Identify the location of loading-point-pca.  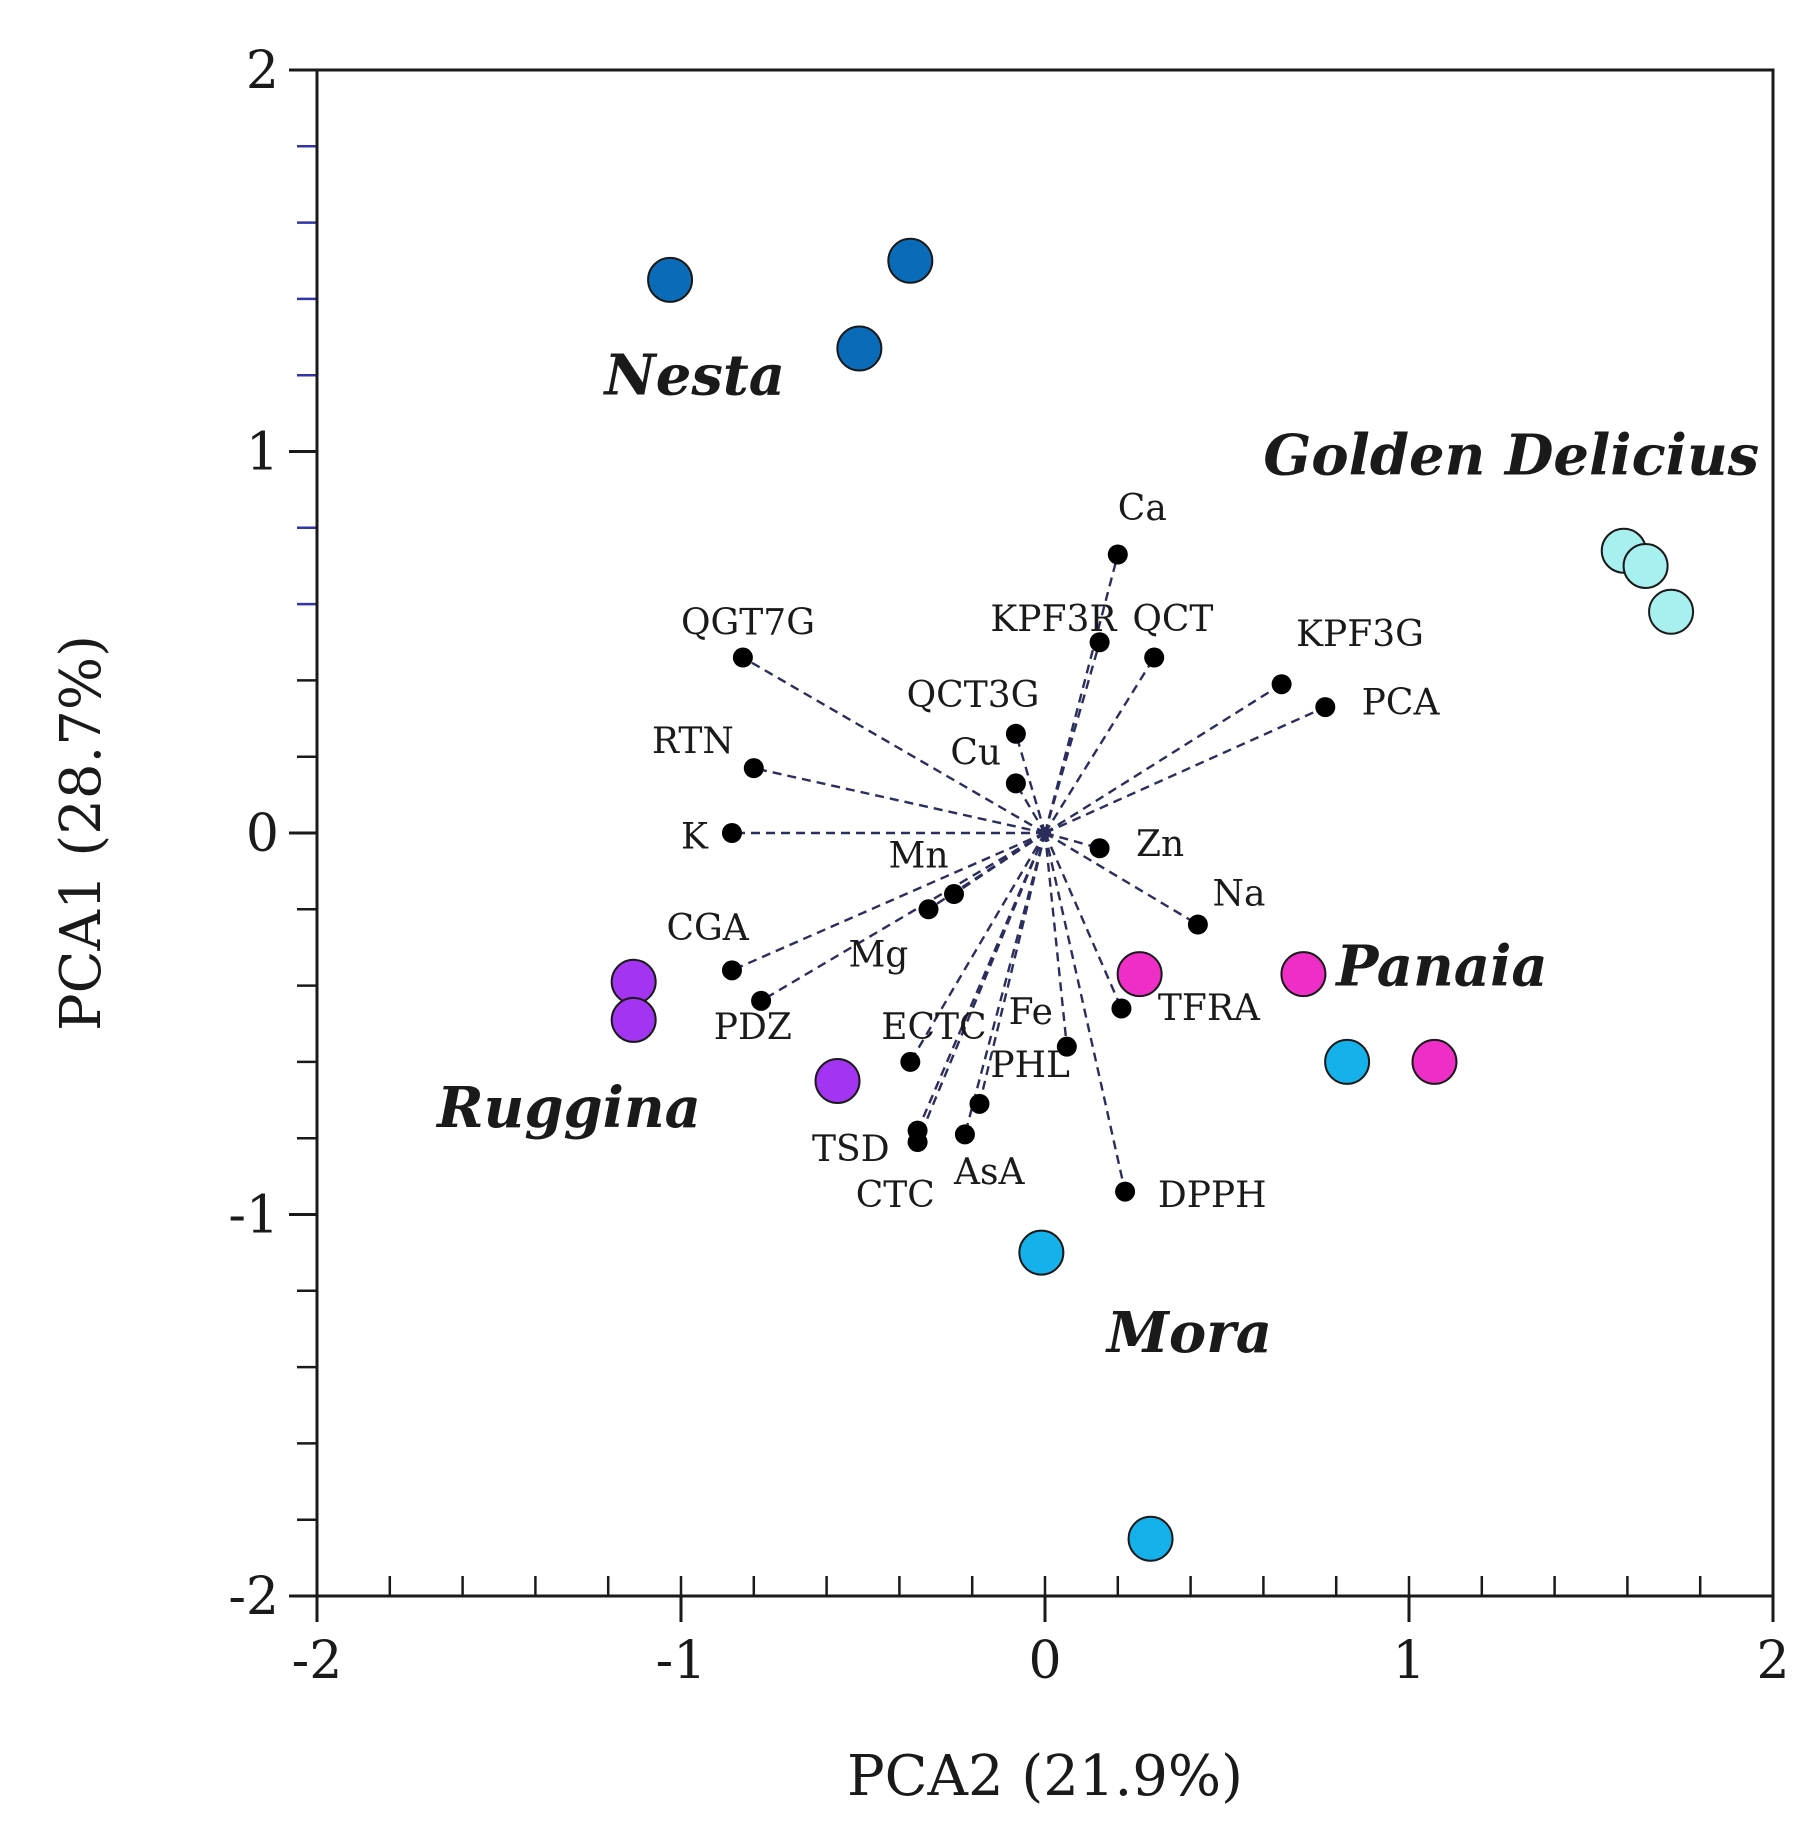
(1325, 707).